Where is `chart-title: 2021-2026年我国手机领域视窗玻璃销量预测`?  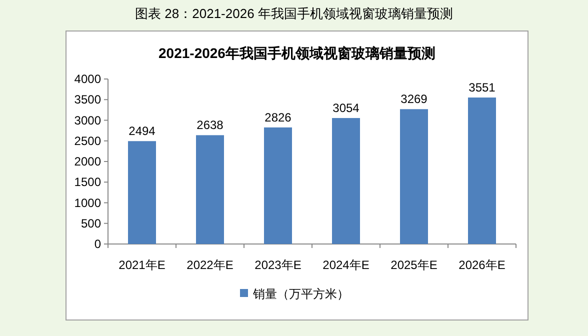 chart-title: 2021-2026年我国手机领域视窗玻璃销量预测 is located at coordinates (297, 53).